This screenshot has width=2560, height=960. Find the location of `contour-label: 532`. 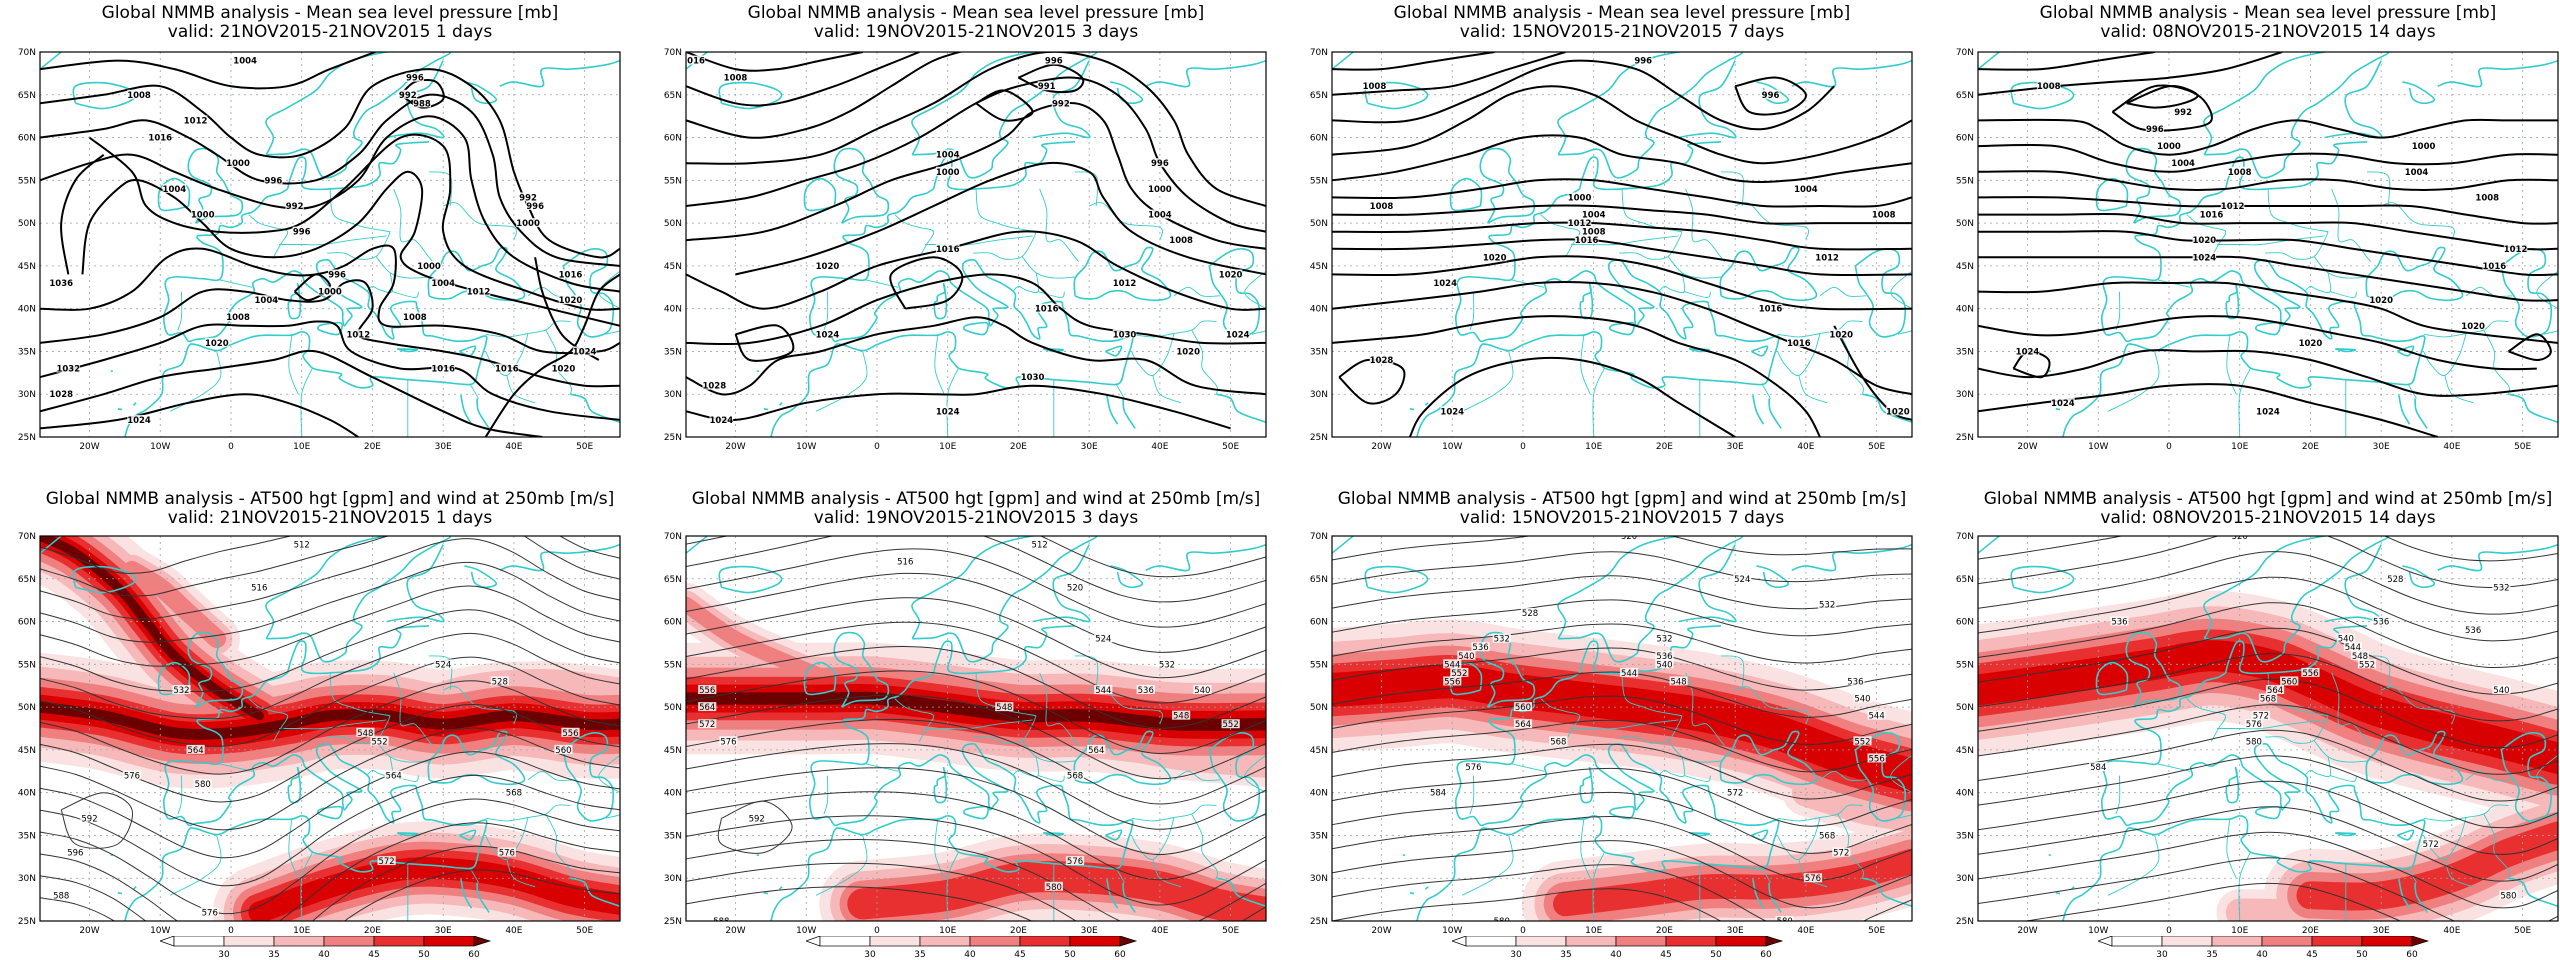

contour-label: 532 is located at coordinates (1827, 605).